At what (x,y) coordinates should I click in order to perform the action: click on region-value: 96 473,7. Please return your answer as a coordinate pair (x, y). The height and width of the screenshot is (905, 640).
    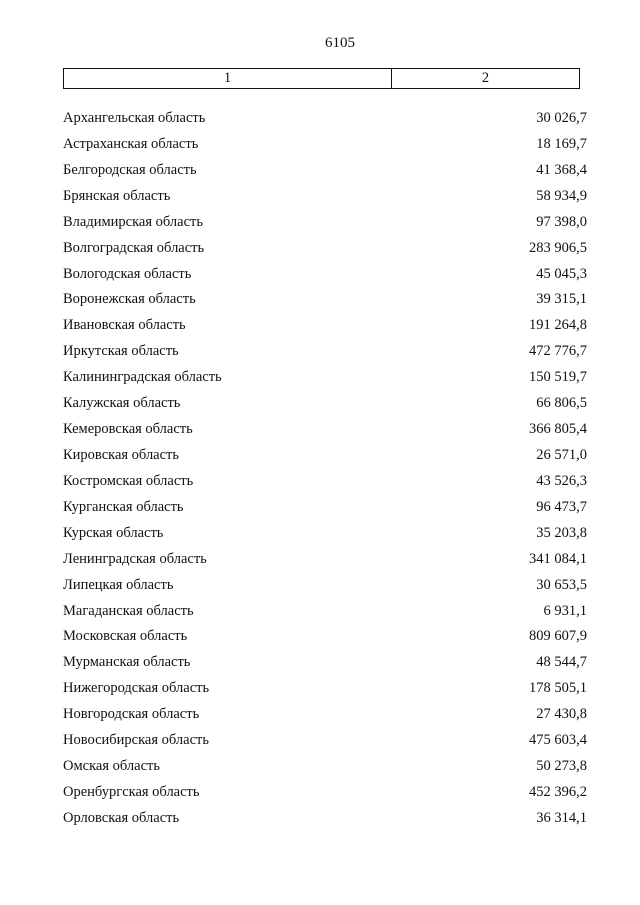
    Looking at the image, I should click on (561, 506).